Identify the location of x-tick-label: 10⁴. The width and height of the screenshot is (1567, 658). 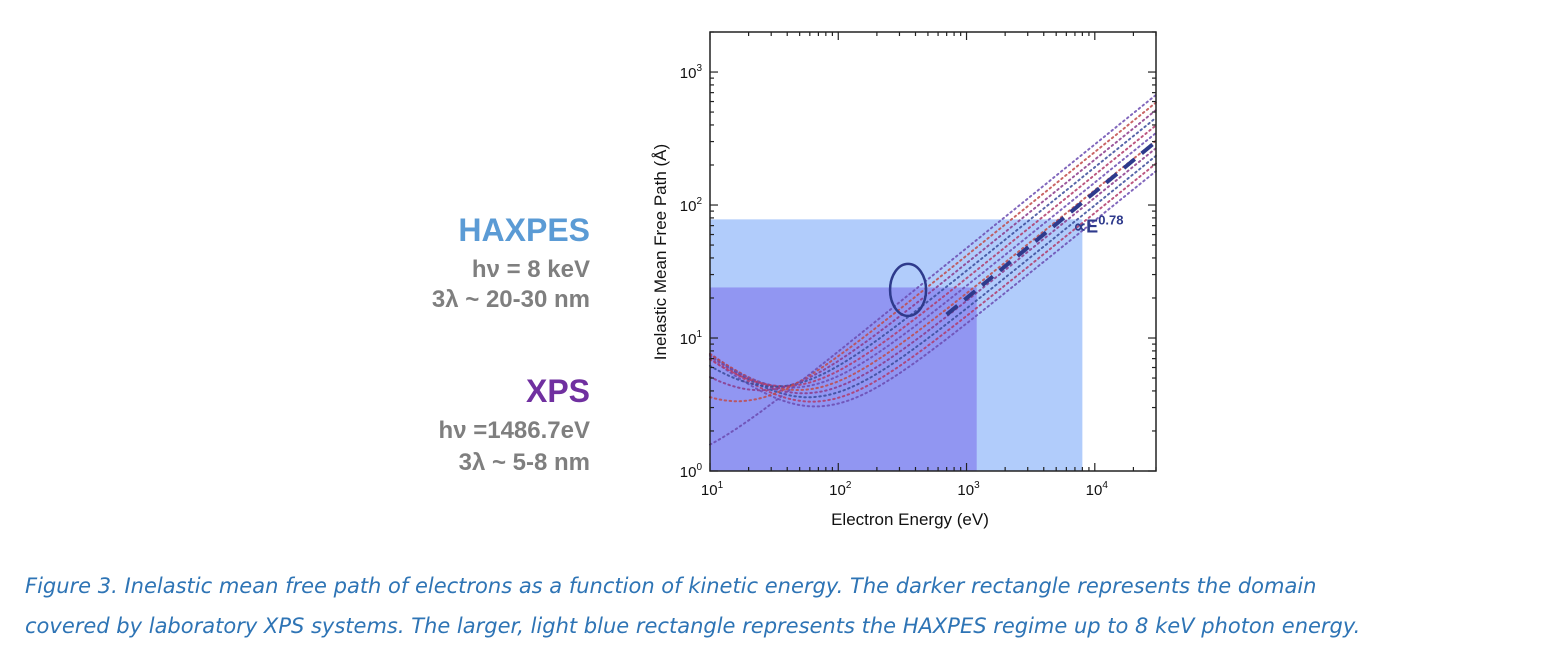
(1097, 489).